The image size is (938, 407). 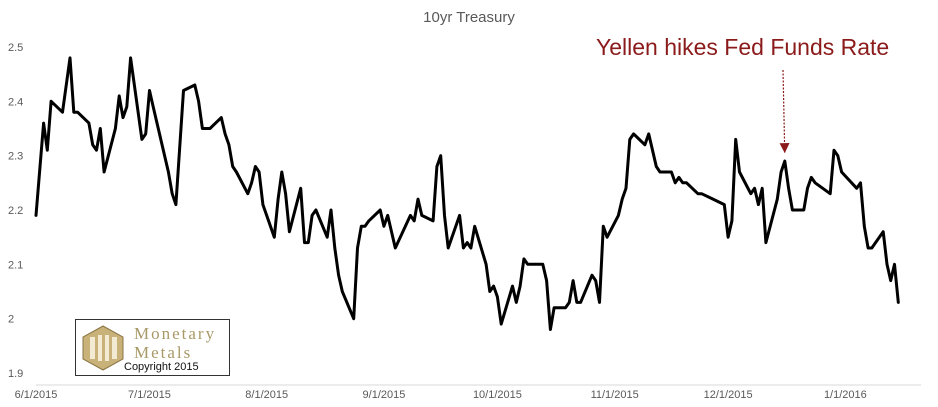 I want to click on logo-box: Monetary Metals Copyright 2015, so click(x=152, y=347).